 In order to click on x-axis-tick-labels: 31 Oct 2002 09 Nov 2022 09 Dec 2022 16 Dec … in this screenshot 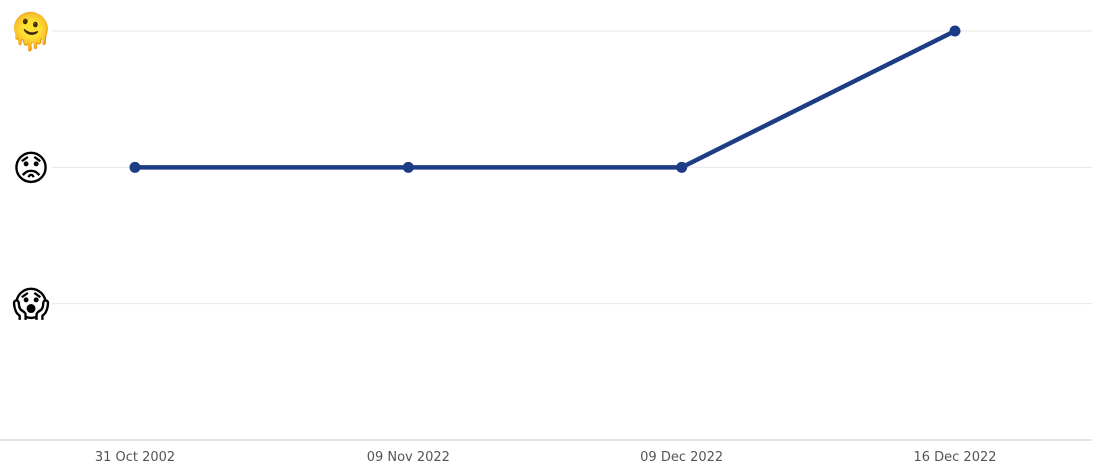, I will do `click(546, 457)`.